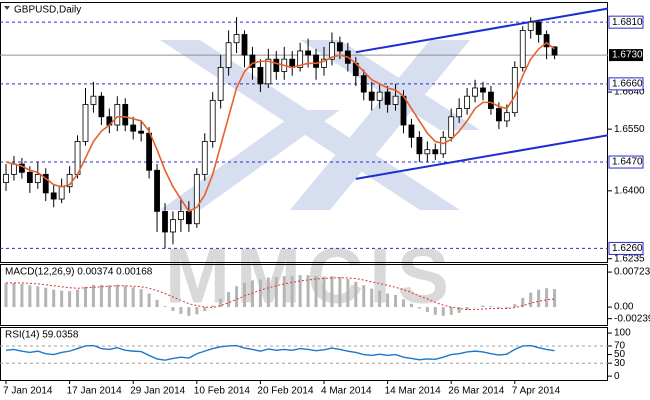 The image size is (650, 400). Describe the element at coordinates (620, 354) in the screenshot. I see `y-tick-label: 50` at that location.